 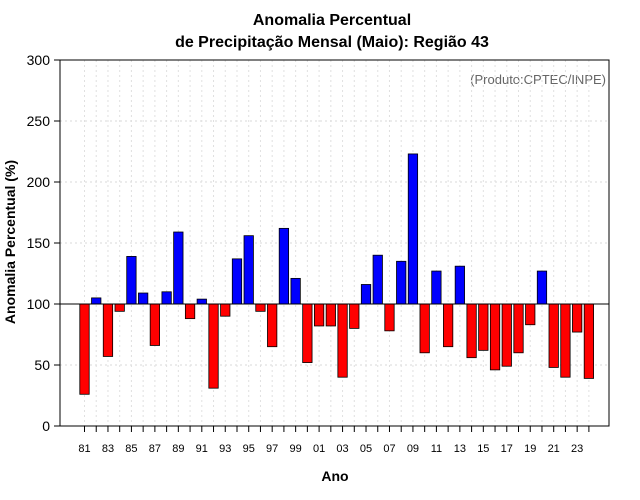 What do you see at coordinates (10, 242) in the screenshot?
I see `y-axis-label: Anomalia Percentual (%)` at bounding box center [10, 242].